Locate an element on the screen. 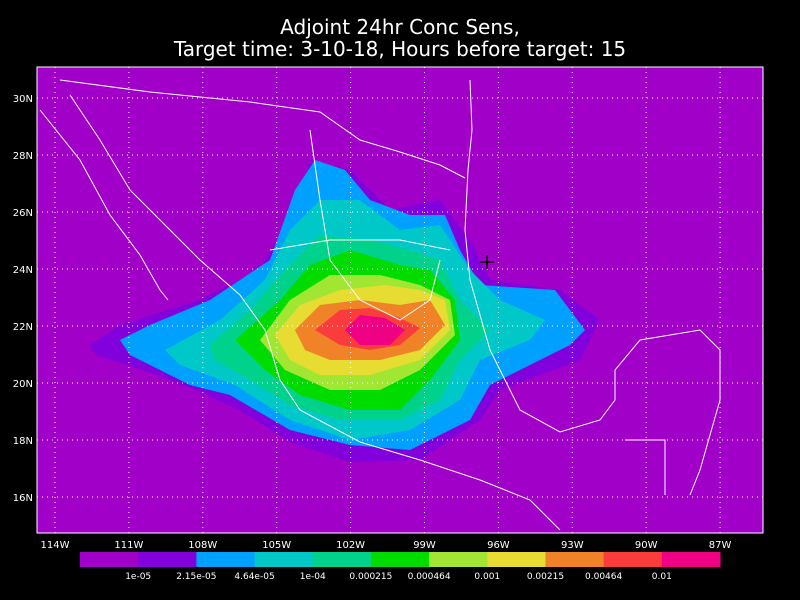 Image resolution: width=800 pixels, height=600 pixels. lon-label: 87W is located at coordinates (720, 545).